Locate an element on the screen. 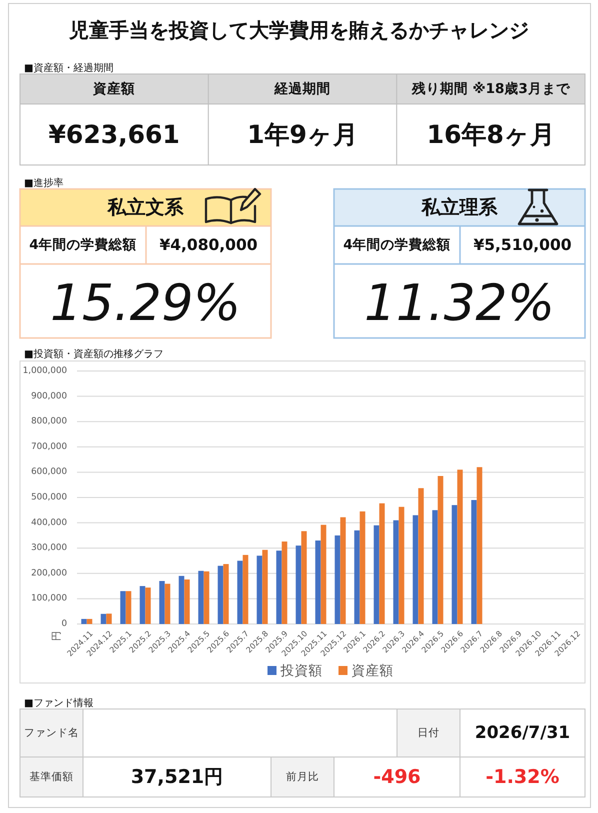 Image resolution: width=598 pixels, height=813 pixels. y-tick-label: 600,000 is located at coordinates (49, 472).